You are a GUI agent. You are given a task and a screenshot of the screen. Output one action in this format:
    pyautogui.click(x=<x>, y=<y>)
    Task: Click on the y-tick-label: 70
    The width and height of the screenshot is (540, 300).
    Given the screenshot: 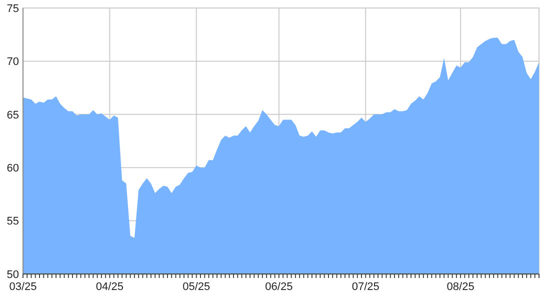 What is the action you would take?
    pyautogui.click(x=12, y=62)
    